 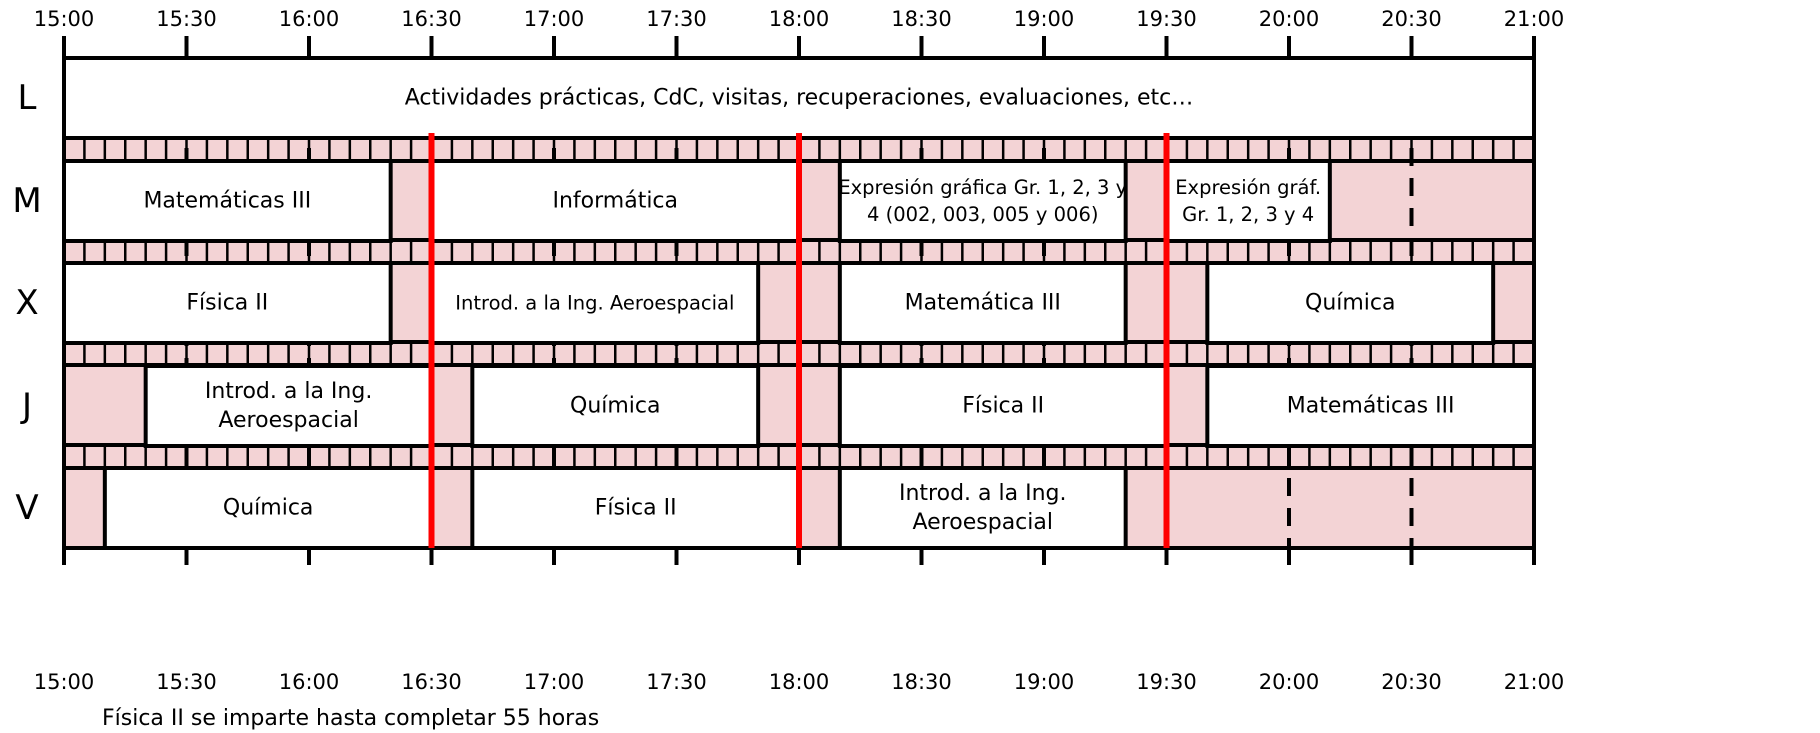 I want to click on class-session: Informática, so click(x=615, y=201).